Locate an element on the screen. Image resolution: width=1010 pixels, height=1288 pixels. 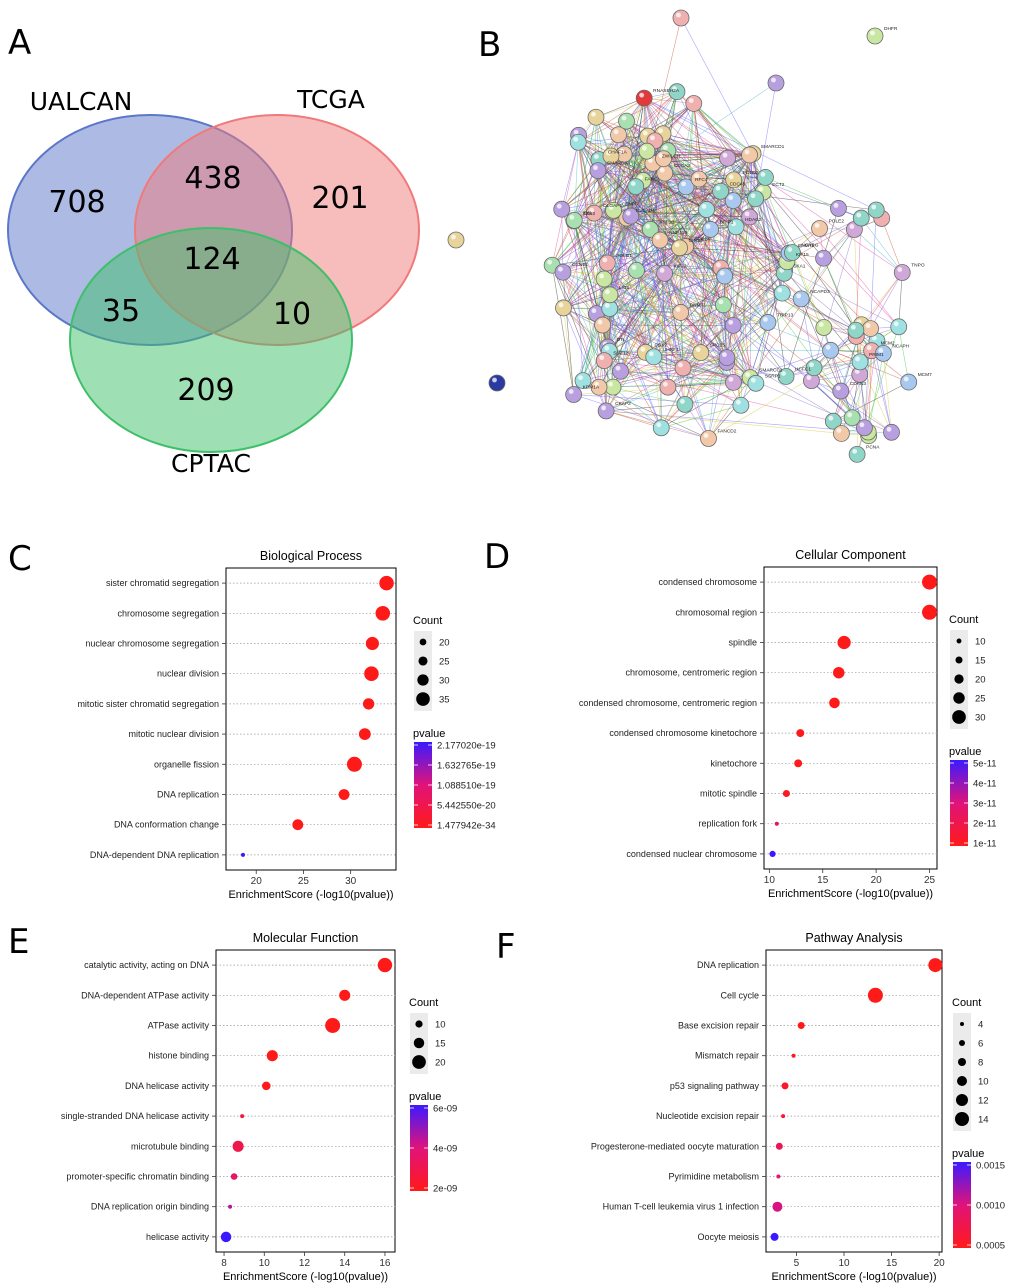
pvalue-legend-label: 1.088510e-19 is located at coordinates (466, 786).